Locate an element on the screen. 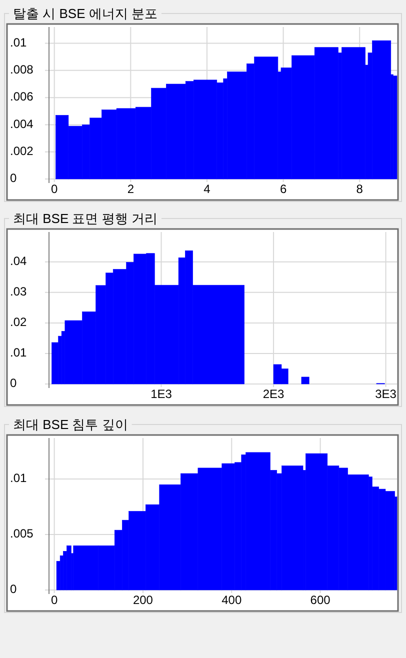 This screenshot has width=406, height=658. x-tick-label: 3E3 is located at coordinates (386, 394).